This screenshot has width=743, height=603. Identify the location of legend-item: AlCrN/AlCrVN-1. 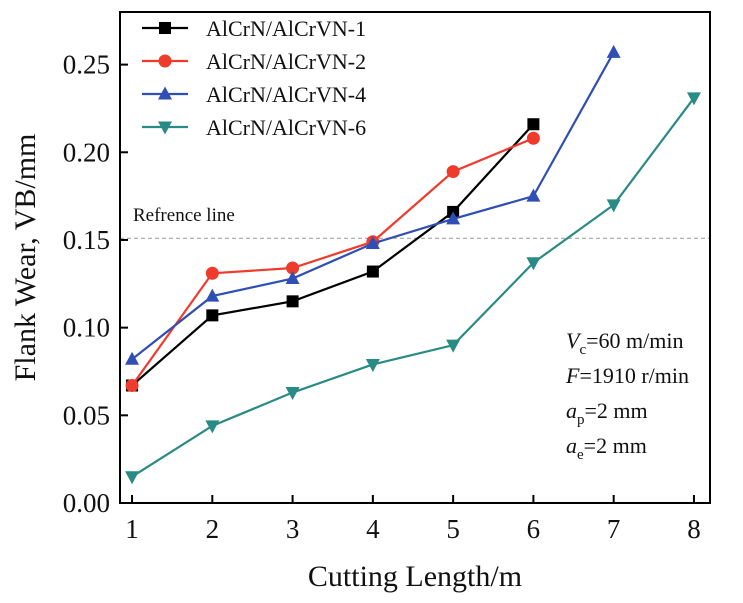
(254, 28).